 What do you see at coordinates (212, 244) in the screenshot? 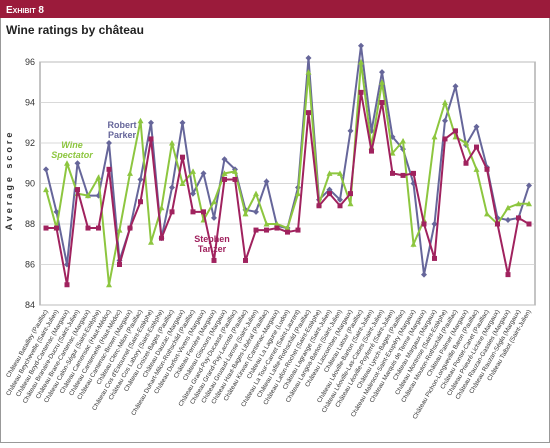
I see `series-annotation: Stephen Tanzer` at bounding box center [212, 244].